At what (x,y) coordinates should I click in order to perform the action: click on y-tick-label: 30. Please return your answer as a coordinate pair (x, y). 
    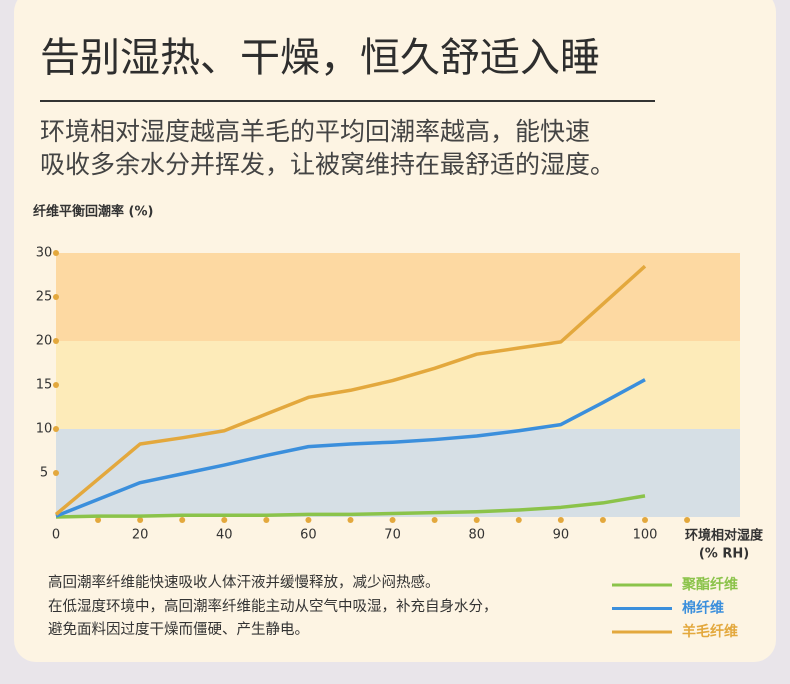
    Looking at the image, I should click on (44, 253).